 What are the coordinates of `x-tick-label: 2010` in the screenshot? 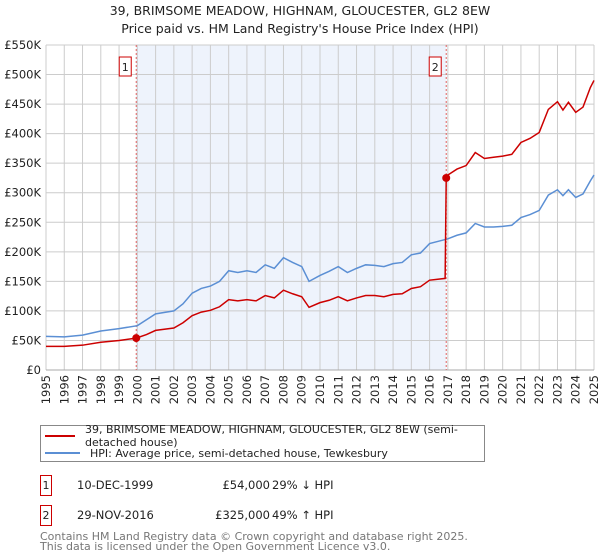 It's located at (320, 389).